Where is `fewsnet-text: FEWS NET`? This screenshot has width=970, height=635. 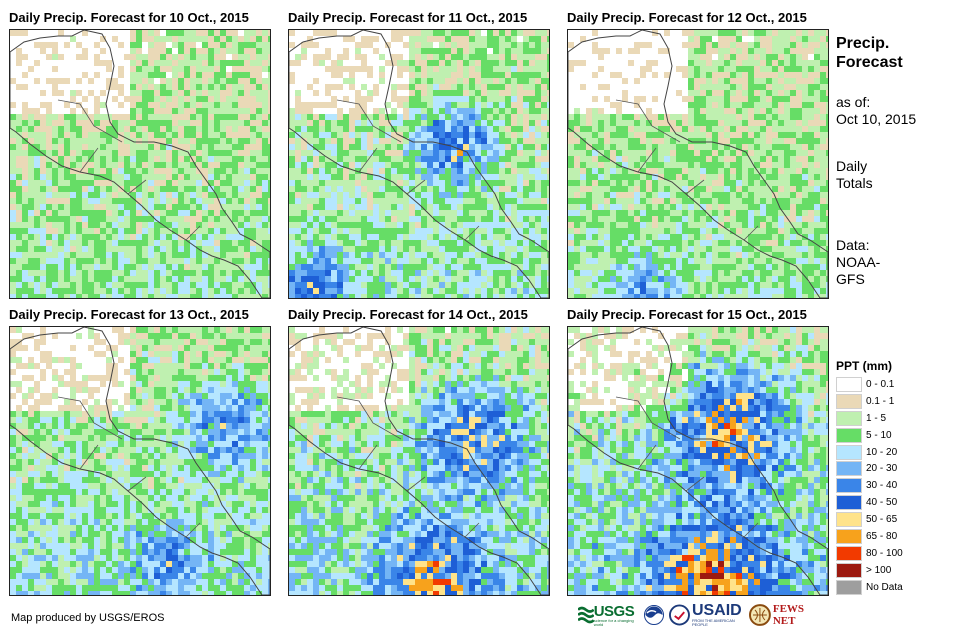
fewsnet-text: FEWS NET is located at coordinates (788, 615).